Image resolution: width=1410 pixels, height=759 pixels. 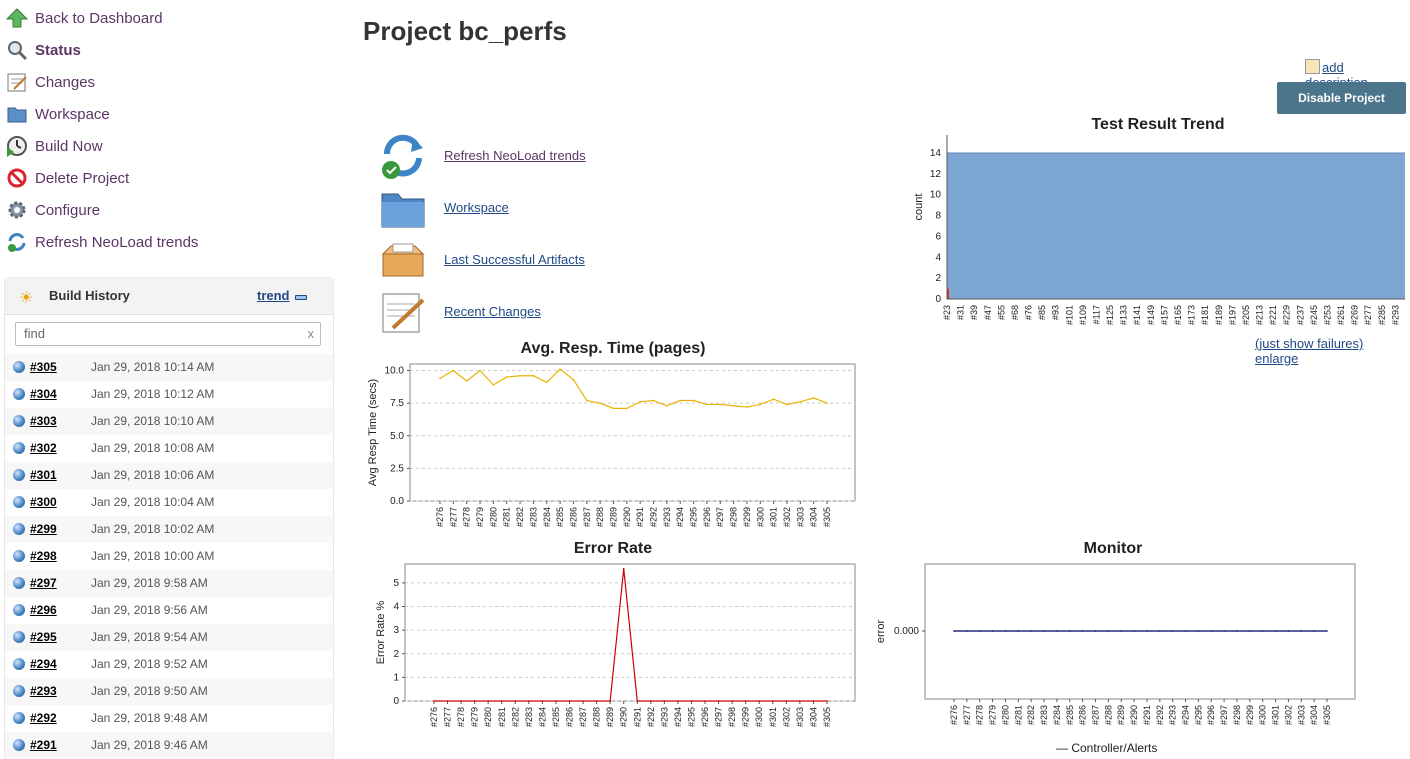 What do you see at coordinates (67, 178) in the screenshot?
I see `delete-project-link: Delete Project` at bounding box center [67, 178].